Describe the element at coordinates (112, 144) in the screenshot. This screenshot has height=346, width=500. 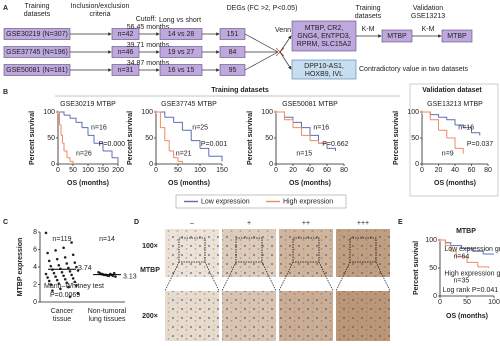
I see `annotation: P=0.000` at that location.